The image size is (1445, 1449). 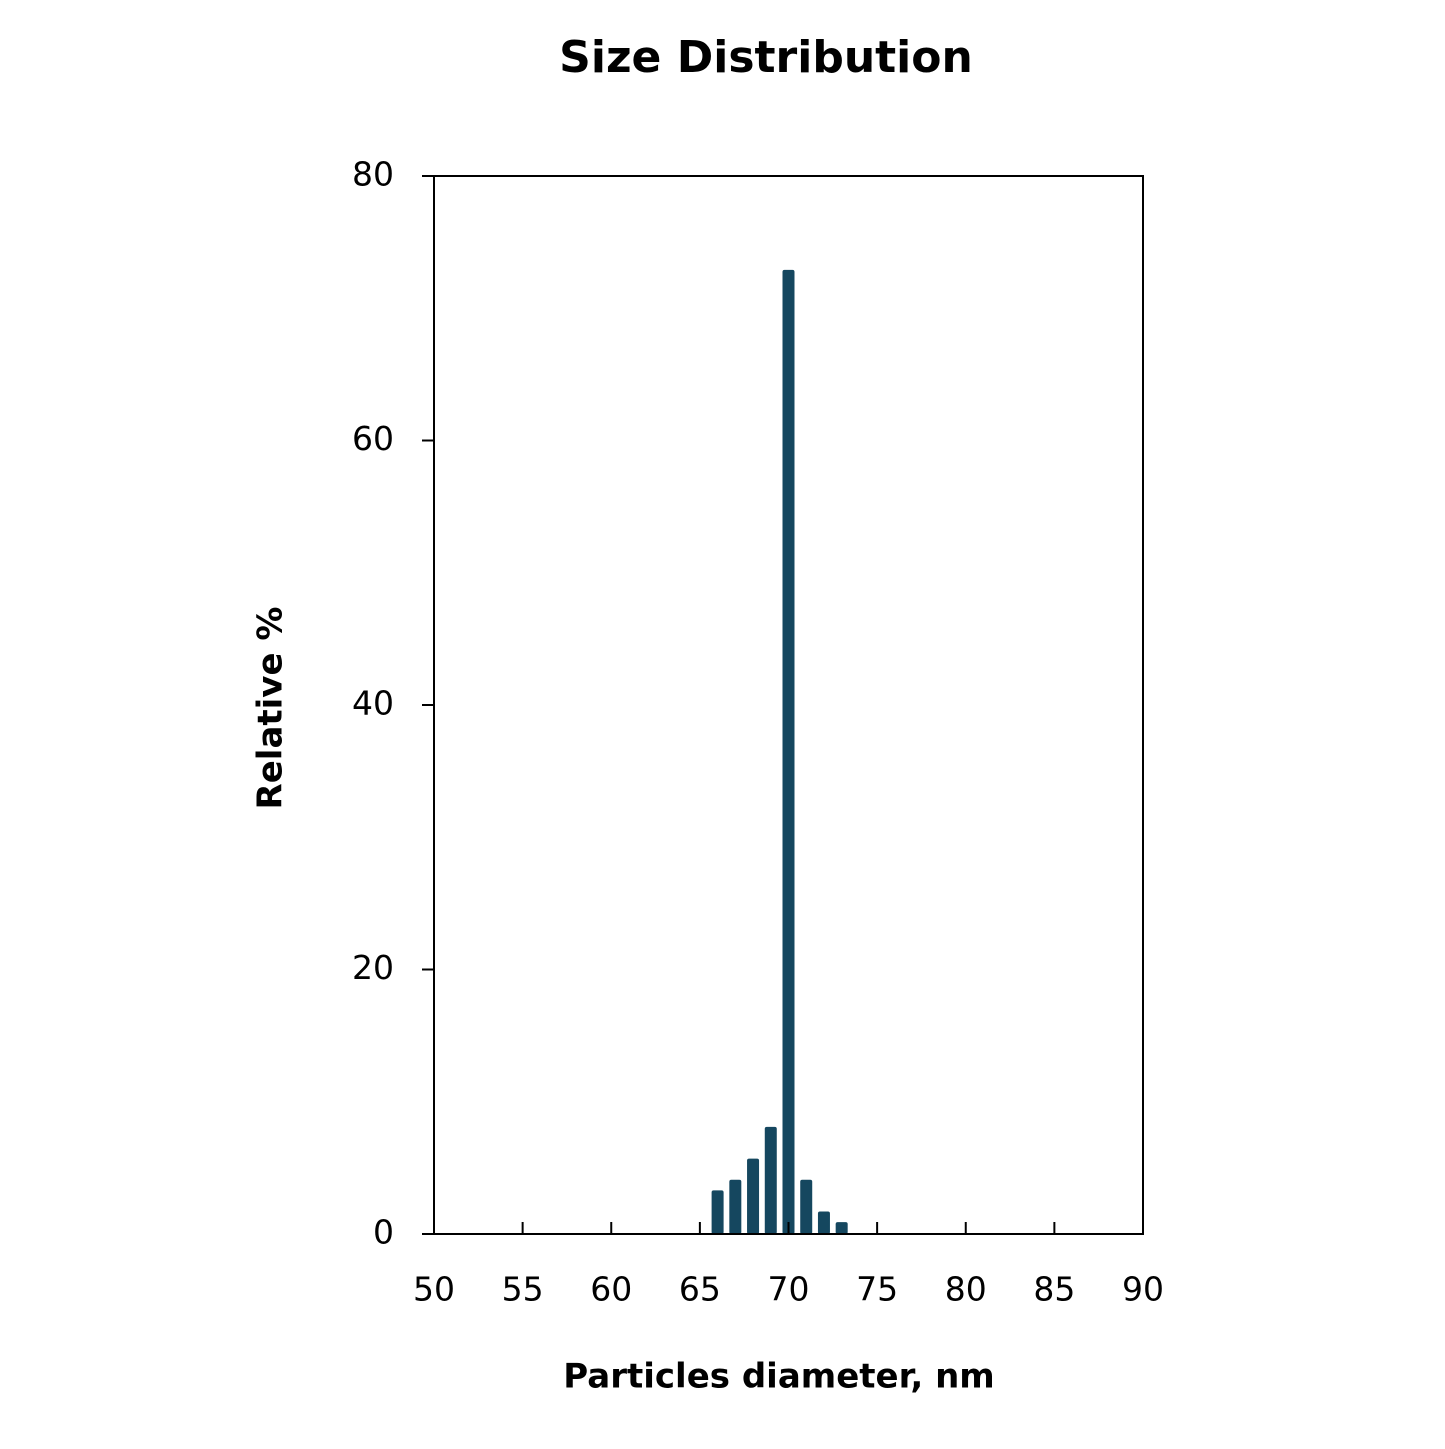 What do you see at coordinates (434, 1289) in the screenshot?
I see `x-tick-label: 50` at bounding box center [434, 1289].